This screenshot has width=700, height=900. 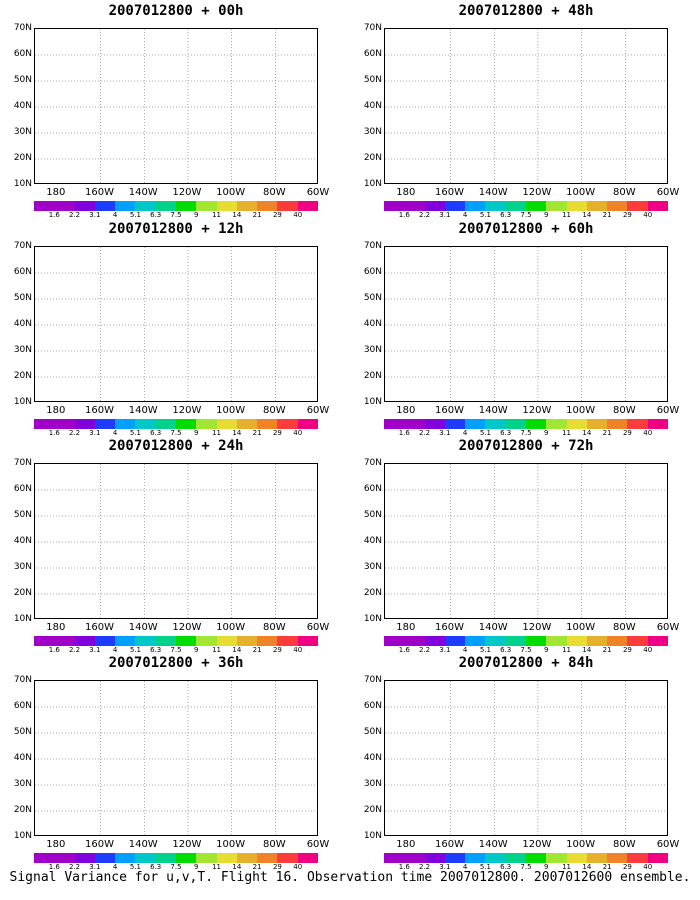 What do you see at coordinates (318, 627) in the screenshot?
I see `longitude-label: 60W` at bounding box center [318, 627].